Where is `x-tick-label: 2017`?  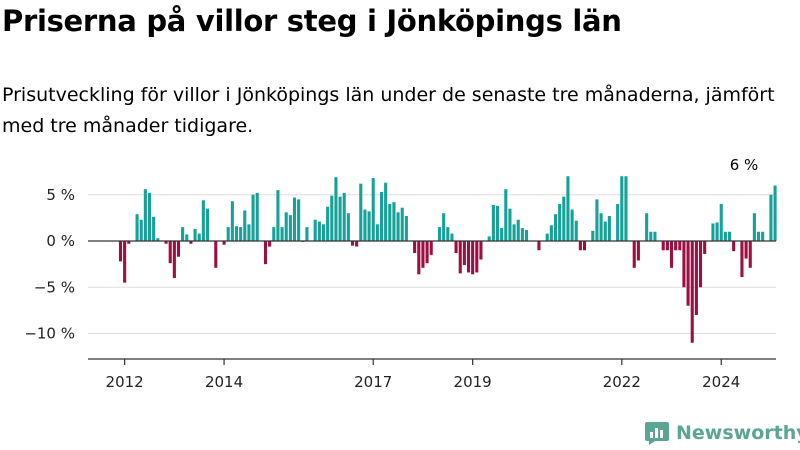 x-tick-label: 2017 is located at coordinates (373, 382).